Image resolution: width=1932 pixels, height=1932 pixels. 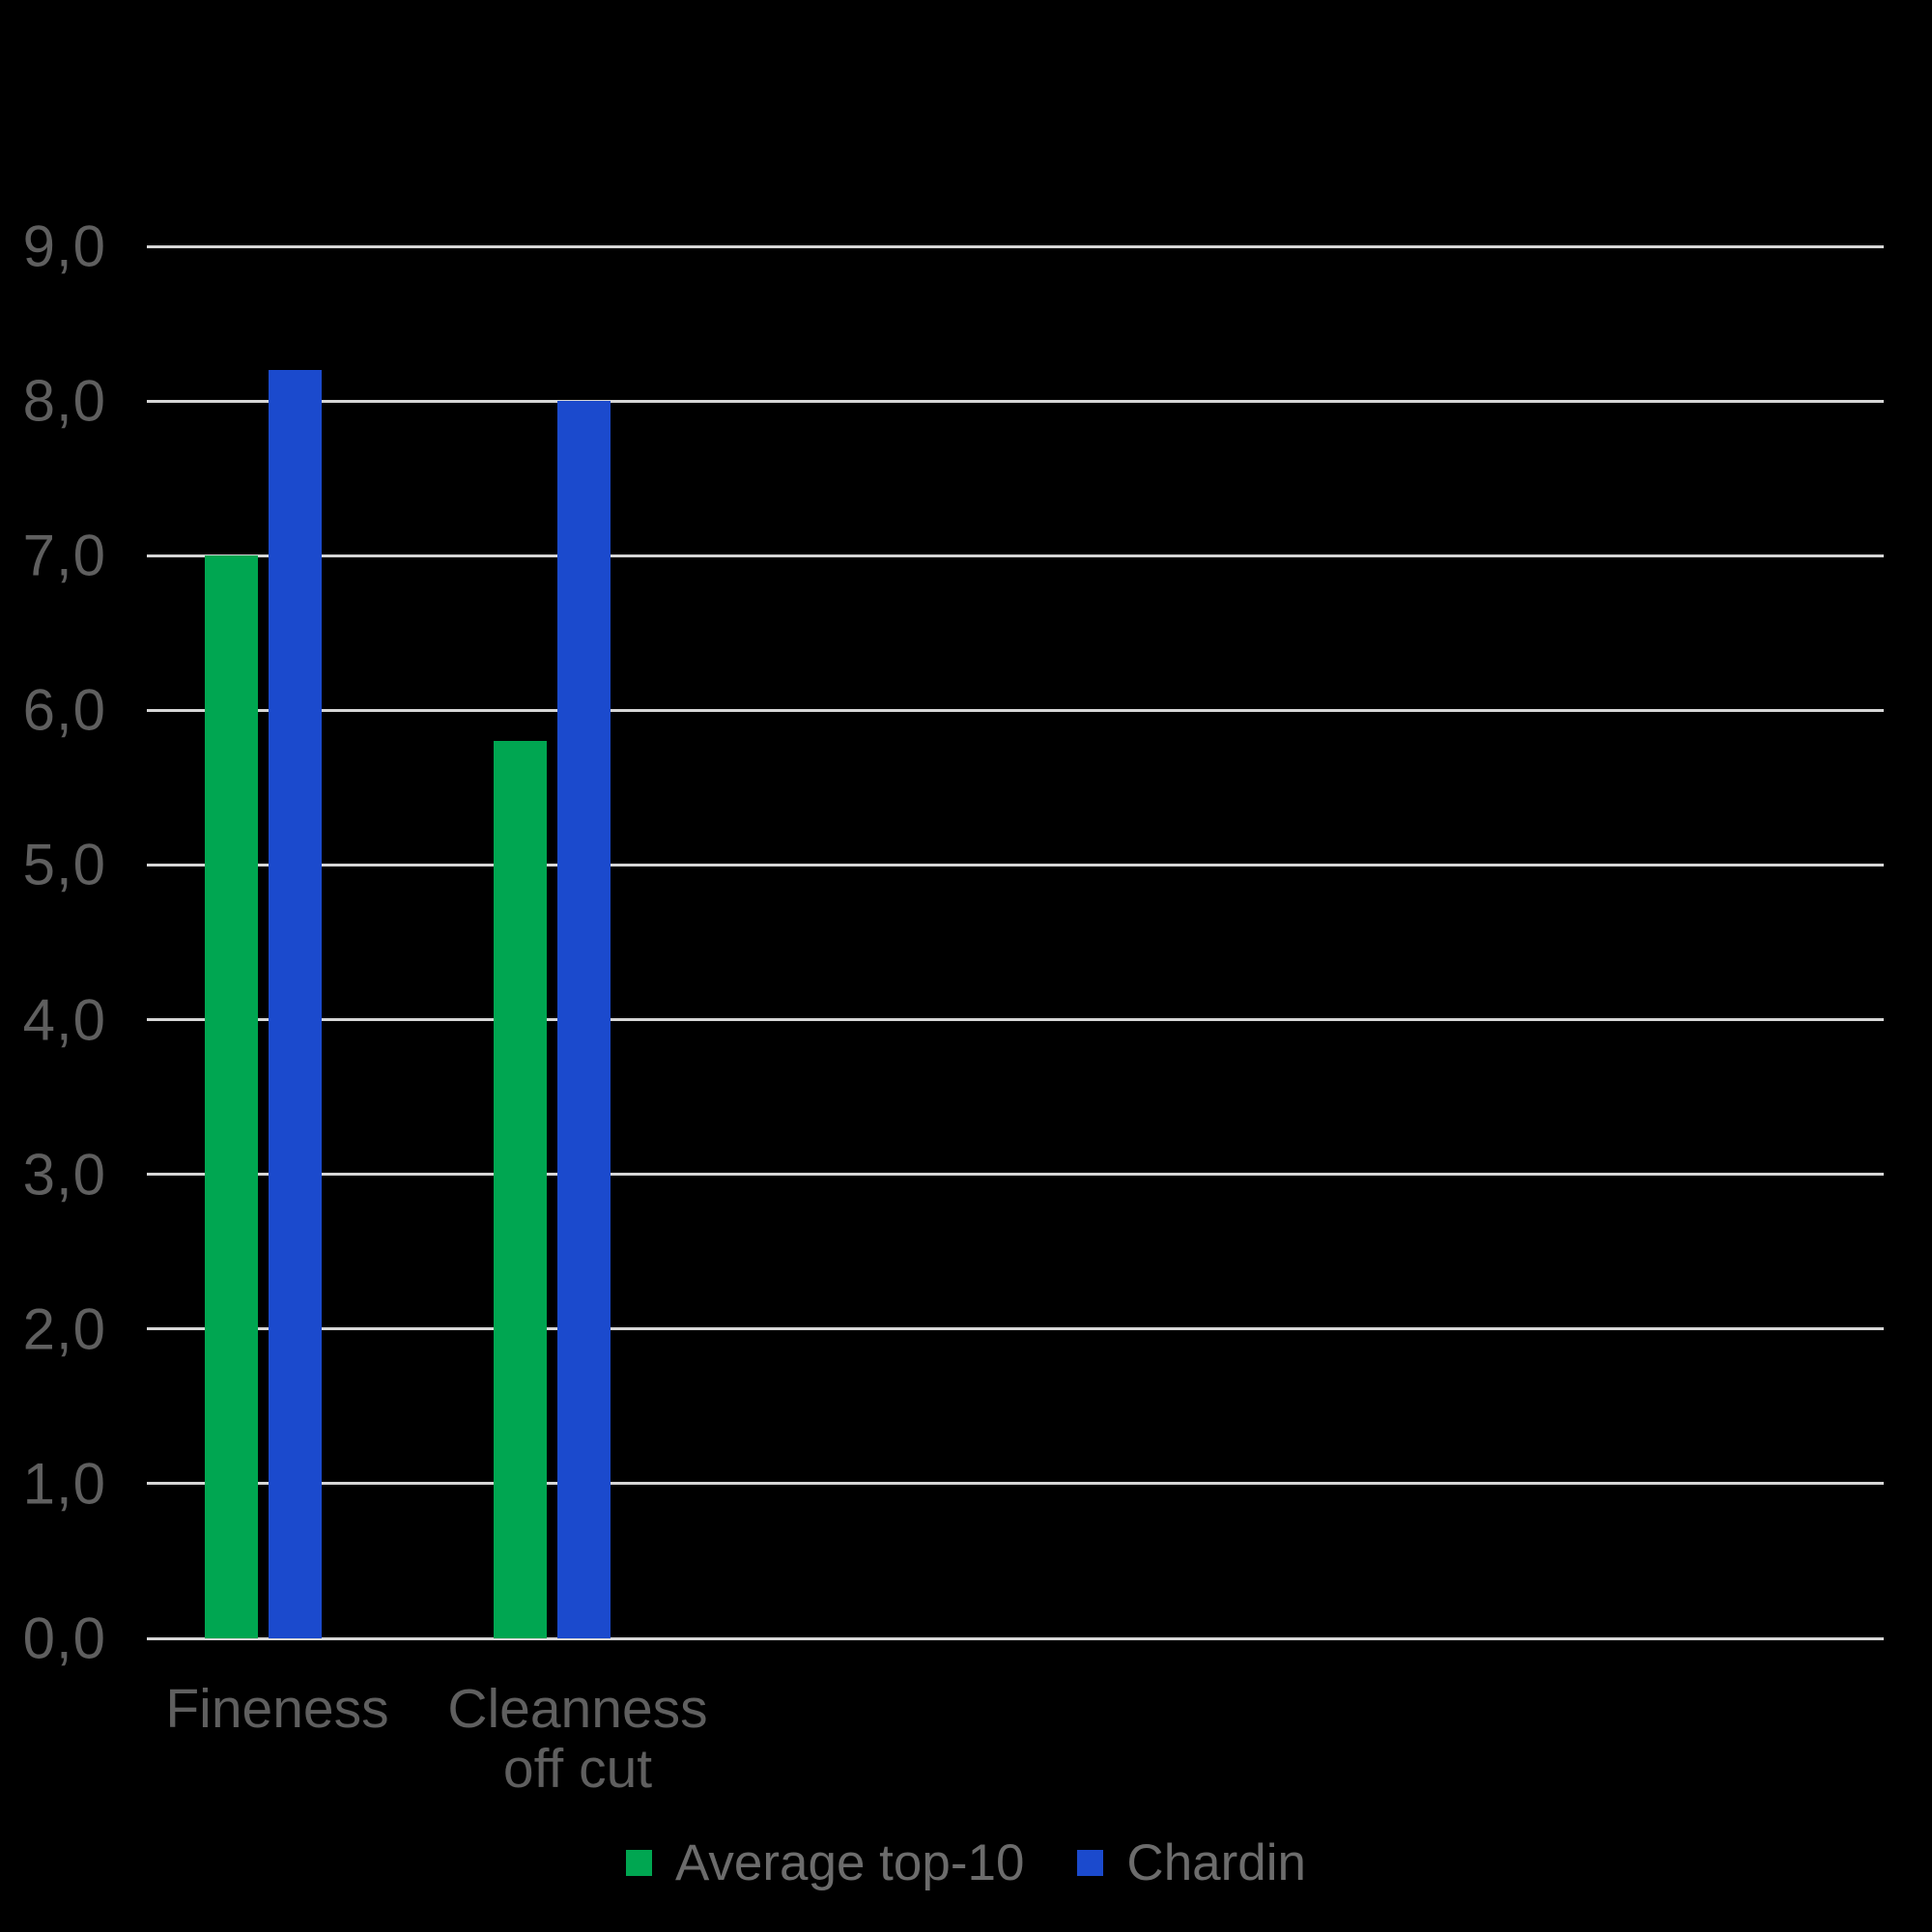 I want to click on legend-label: Chardin, so click(x=1216, y=1862).